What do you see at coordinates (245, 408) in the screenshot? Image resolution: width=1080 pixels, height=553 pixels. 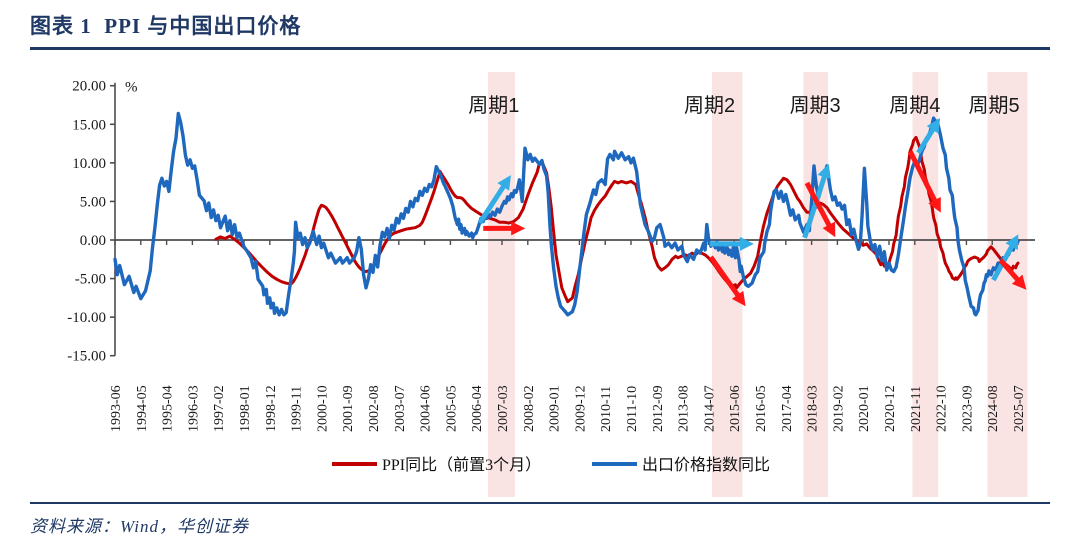 I see `x-tick-label: 1998-01` at bounding box center [245, 408].